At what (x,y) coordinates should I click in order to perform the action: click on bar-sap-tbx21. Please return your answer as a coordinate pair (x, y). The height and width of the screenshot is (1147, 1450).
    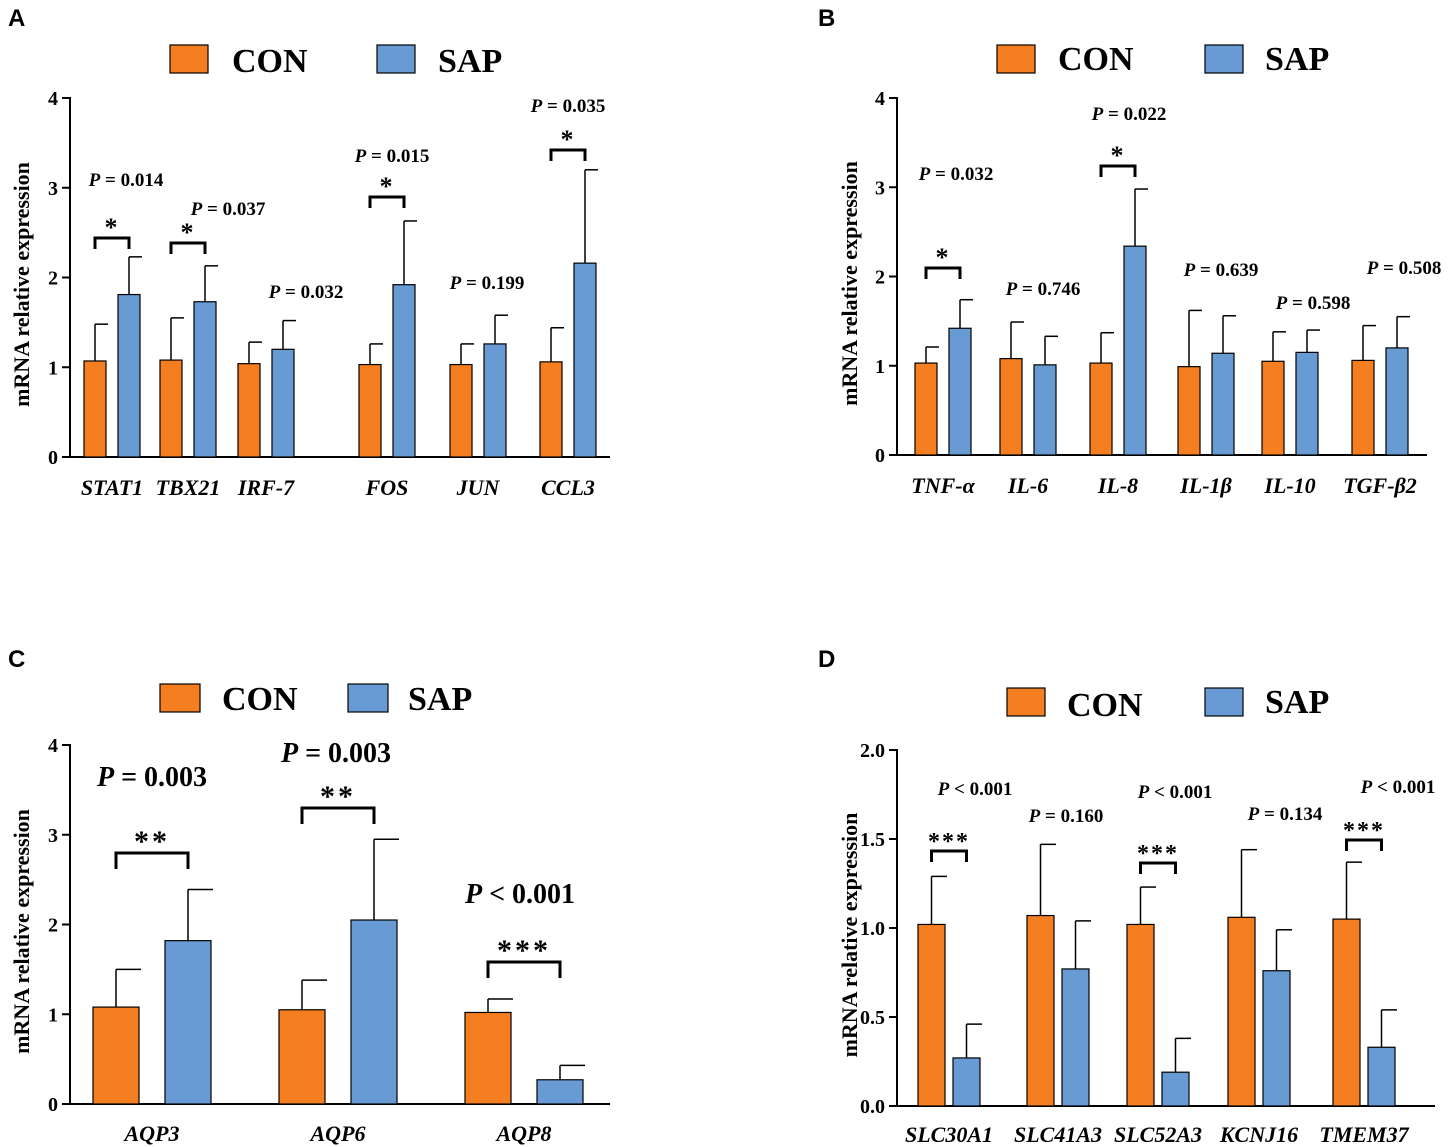
    Looking at the image, I should click on (205, 379).